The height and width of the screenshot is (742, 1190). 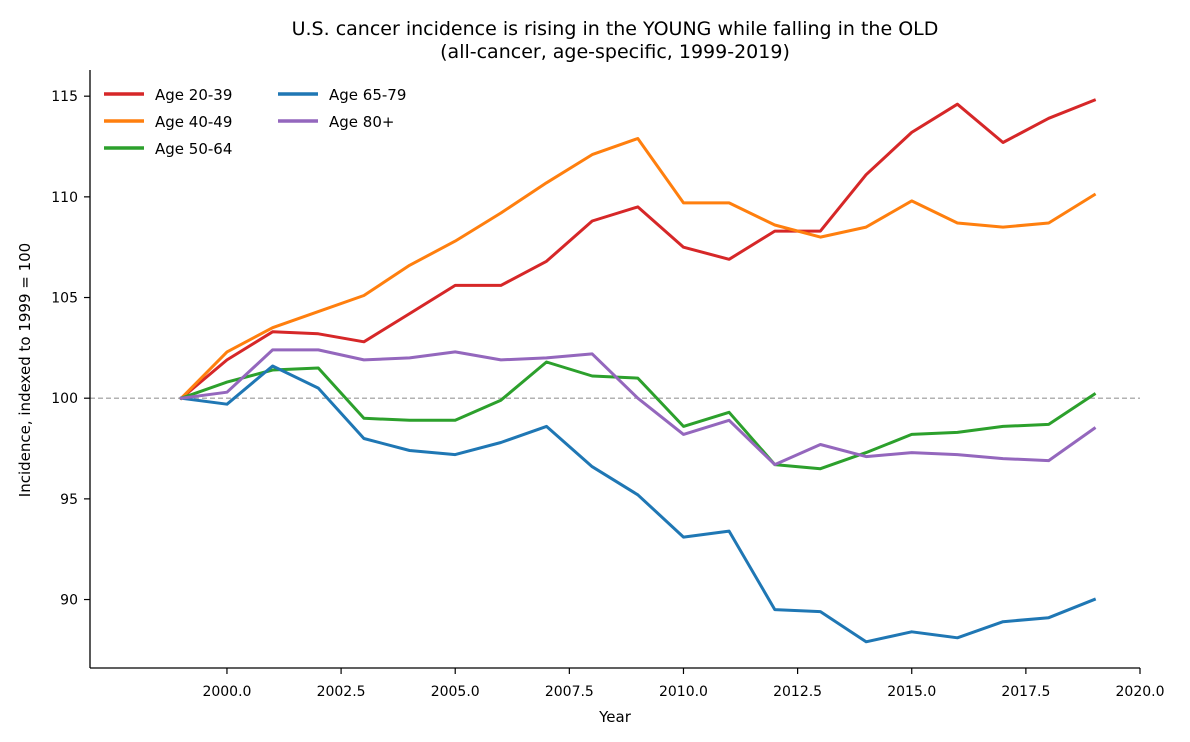 I want to click on y-tick-label: 90, so click(x=69, y=601).